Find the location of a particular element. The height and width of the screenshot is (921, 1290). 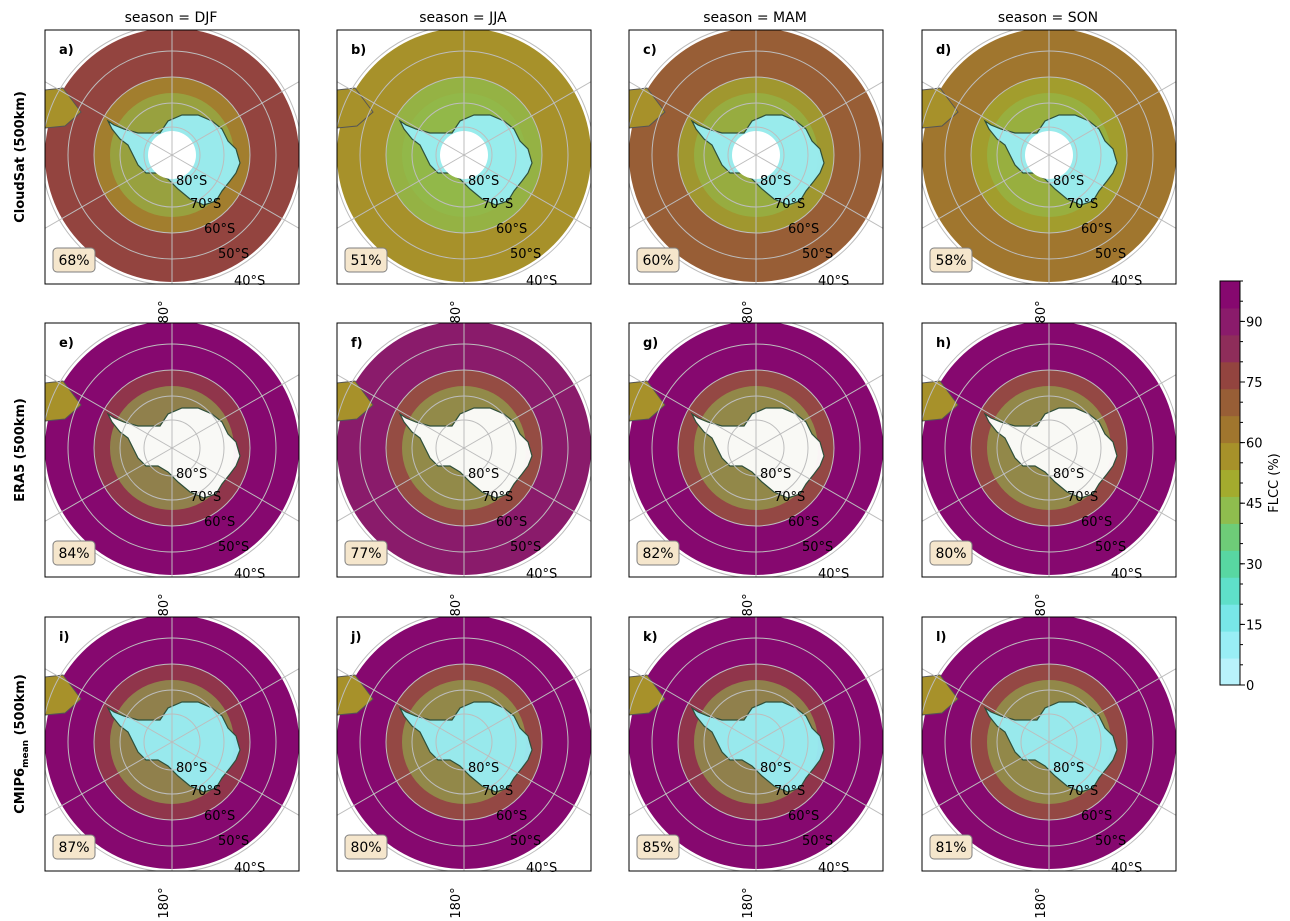

map-panel-b: 80°S70°S60°S50°S40°Sb)51%180° is located at coordinates (464, 180).